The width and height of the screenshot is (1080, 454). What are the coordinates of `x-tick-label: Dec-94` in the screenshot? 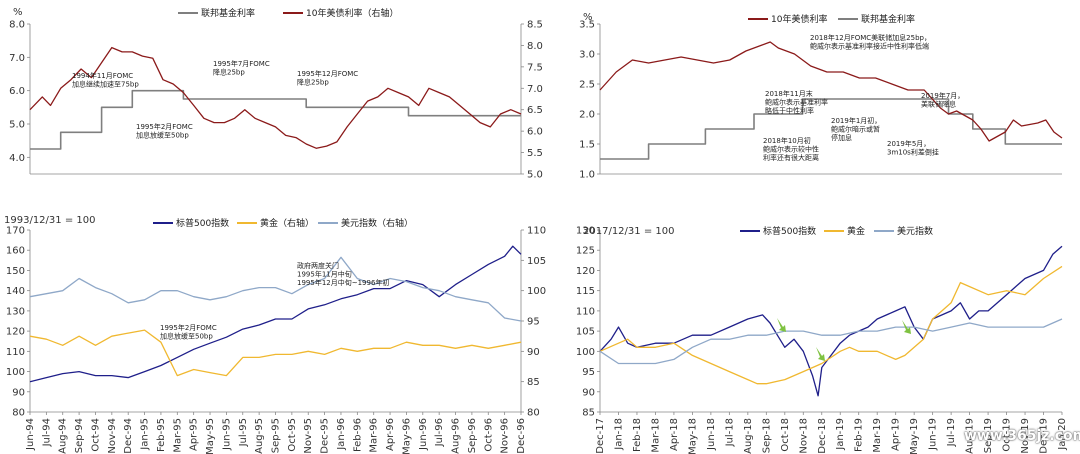 It's located at (128, 436).